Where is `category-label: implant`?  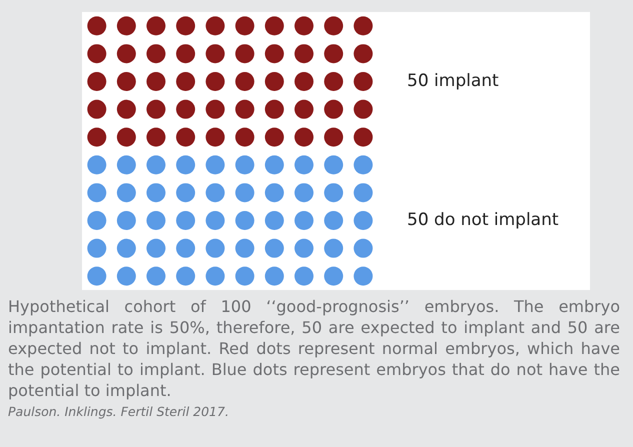 category-label: implant is located at coordinates (466, 80).